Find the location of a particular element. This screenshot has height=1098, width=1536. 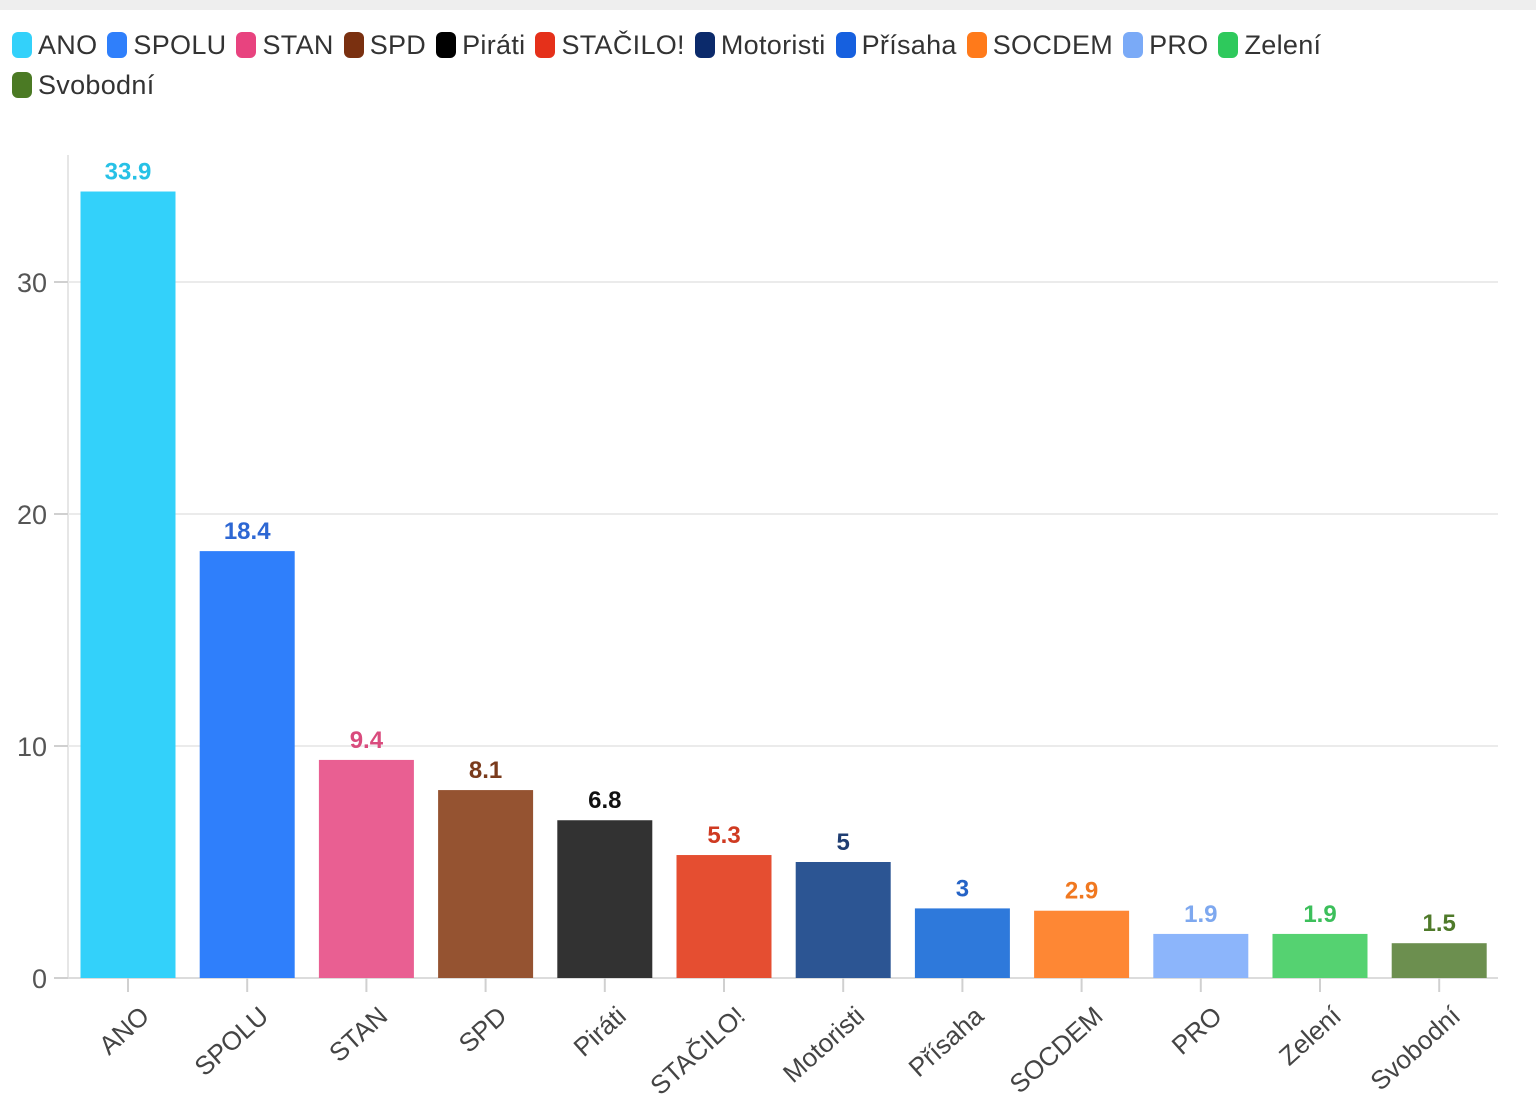

y-tick-label: 30 is located at coordinates (32, 283).